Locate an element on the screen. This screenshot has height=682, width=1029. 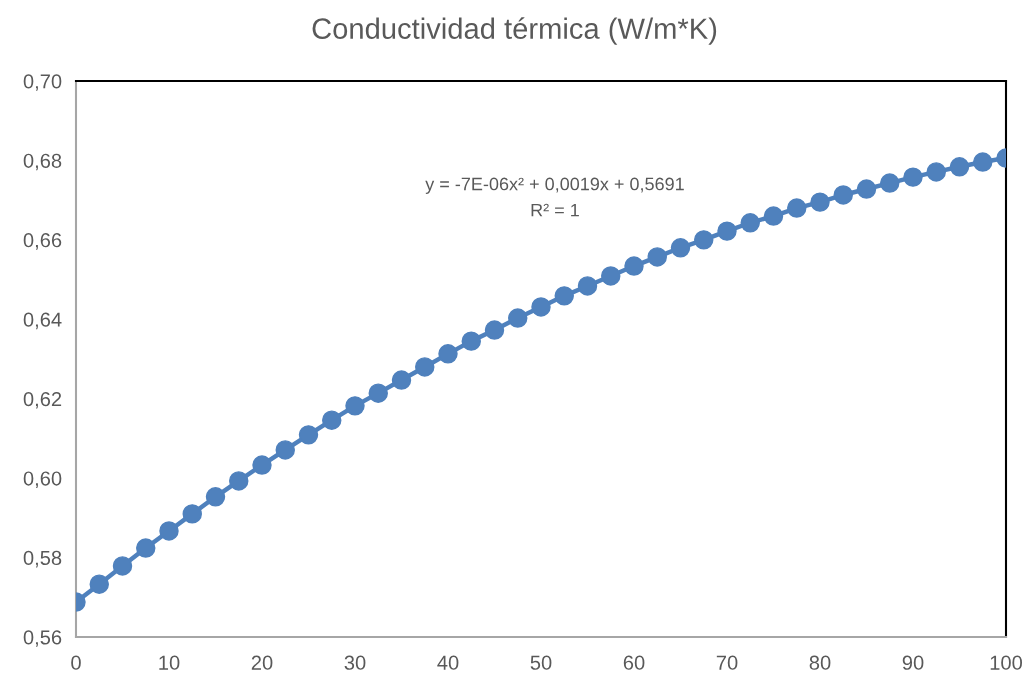
x-tick-label: 10 is located at coordinates (169, 662).